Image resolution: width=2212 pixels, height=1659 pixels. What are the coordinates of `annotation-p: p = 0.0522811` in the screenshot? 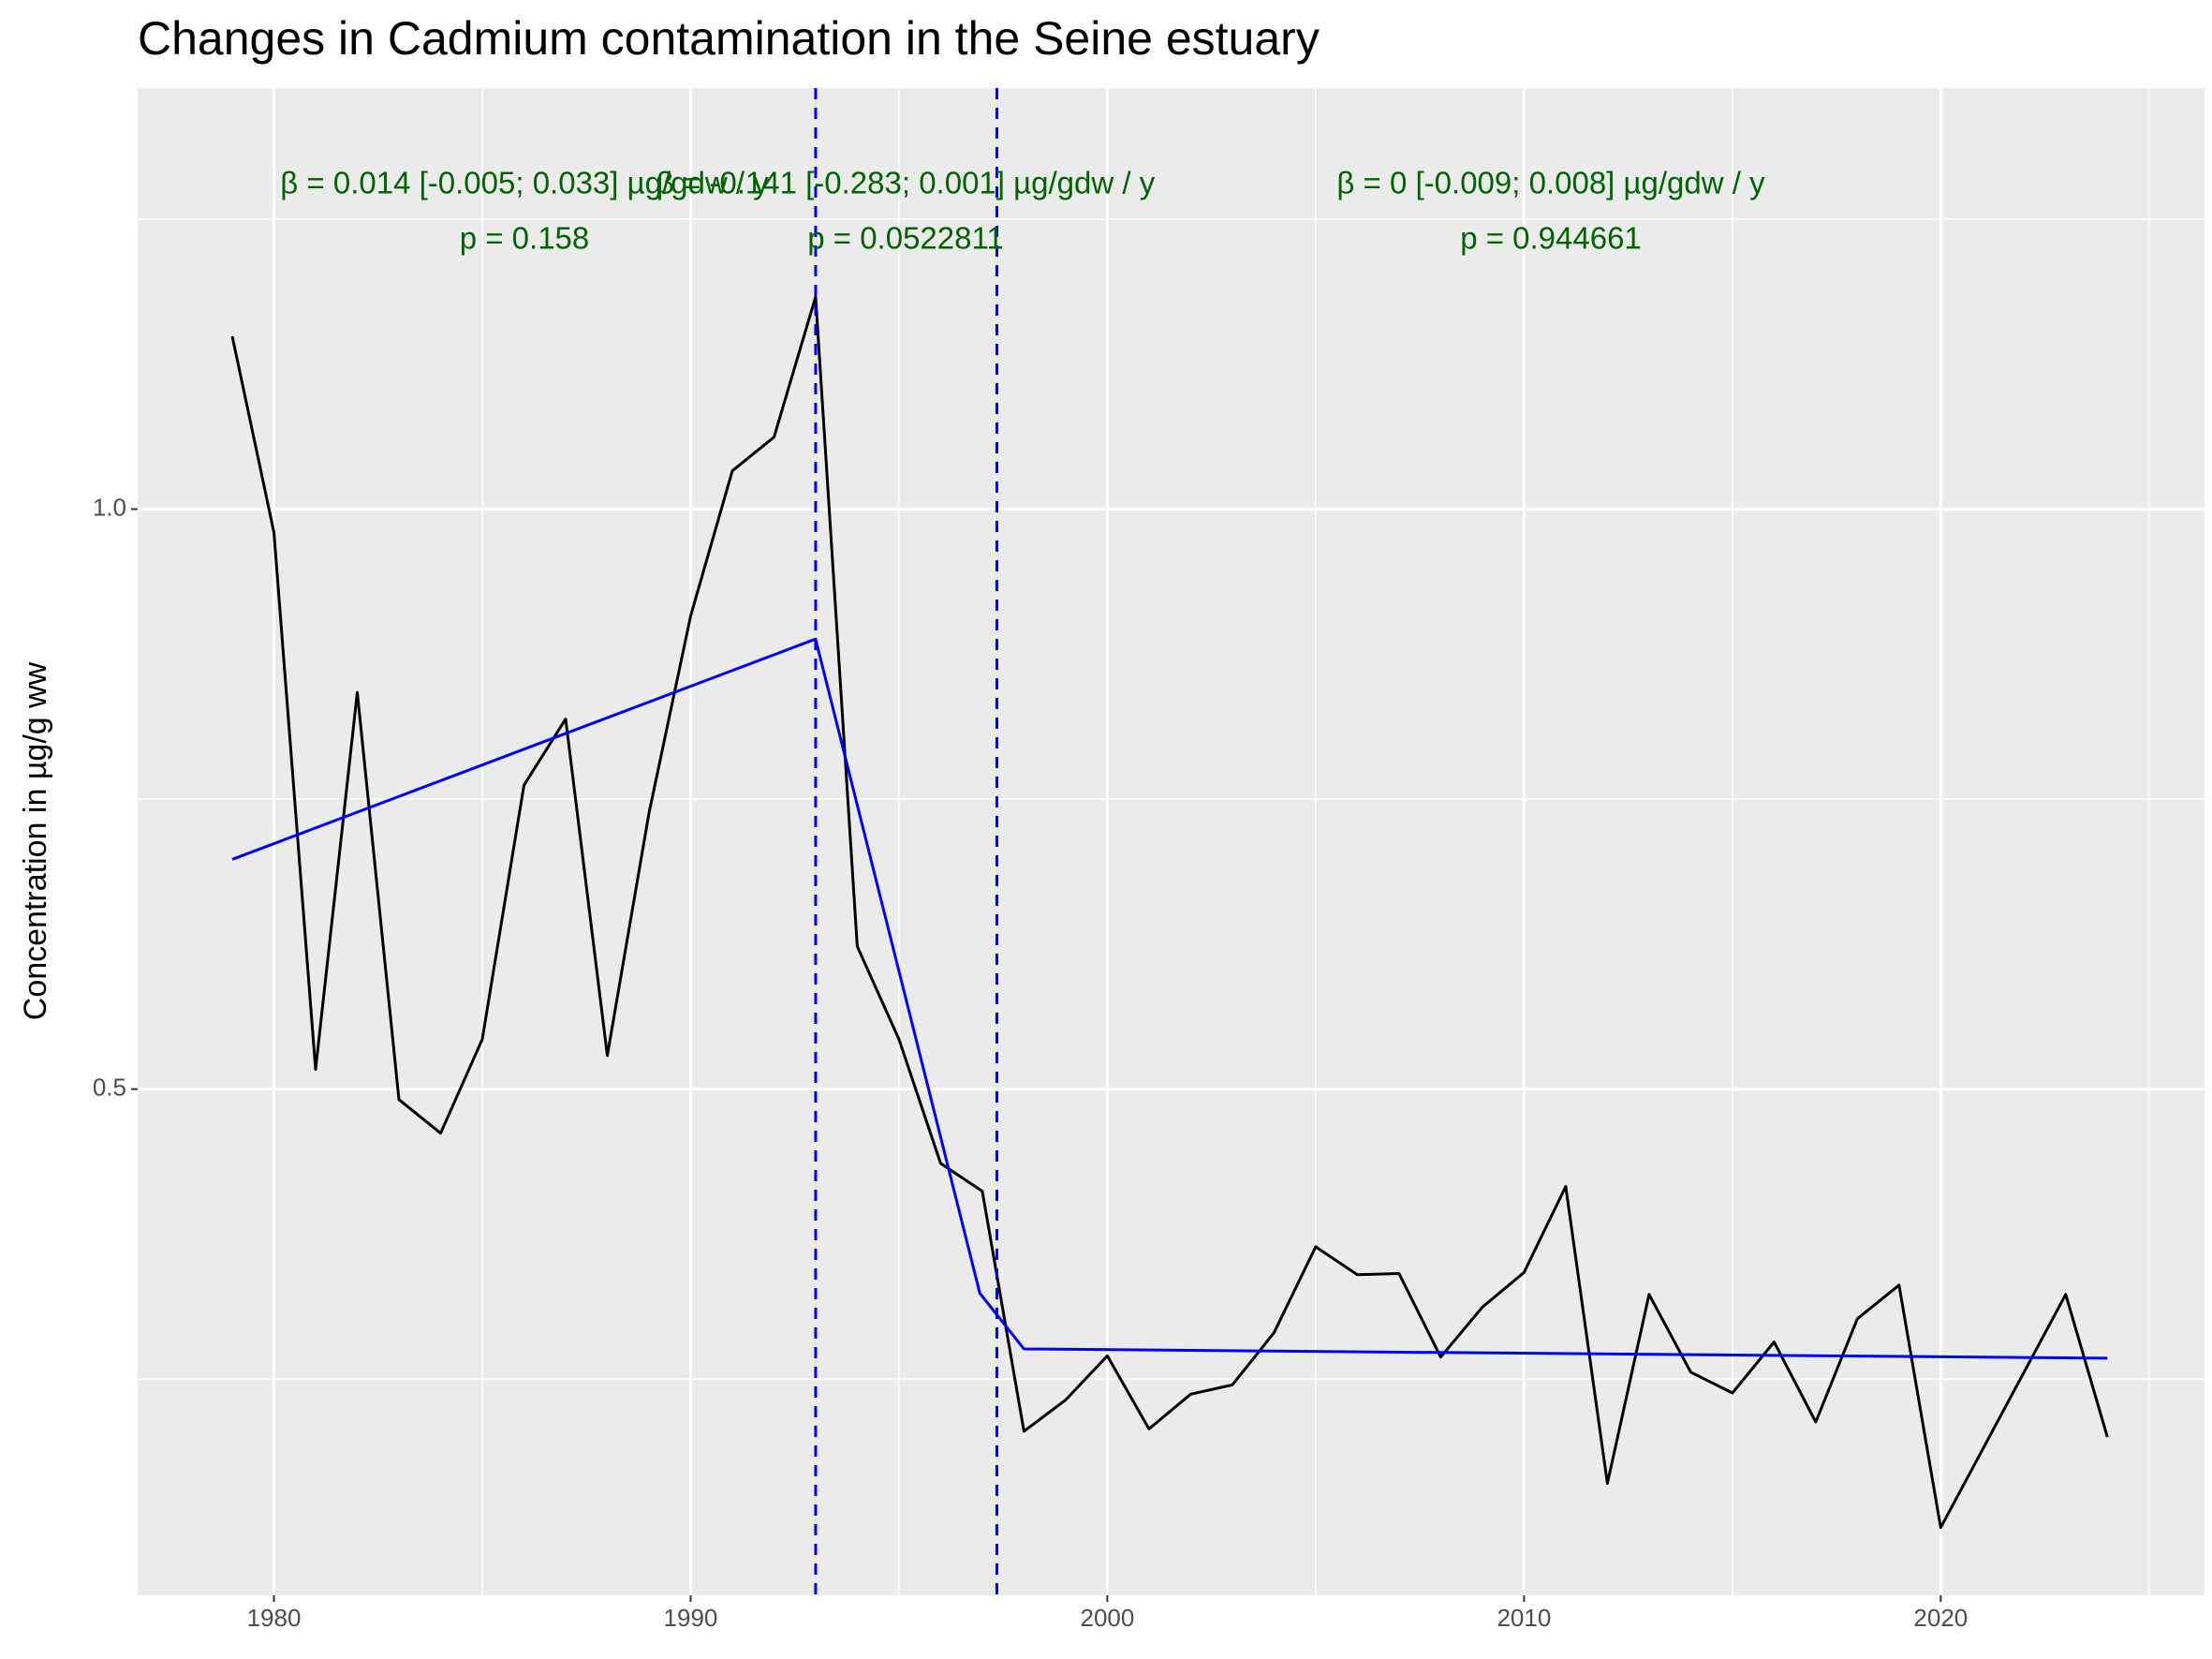 It's located at (905, 239).